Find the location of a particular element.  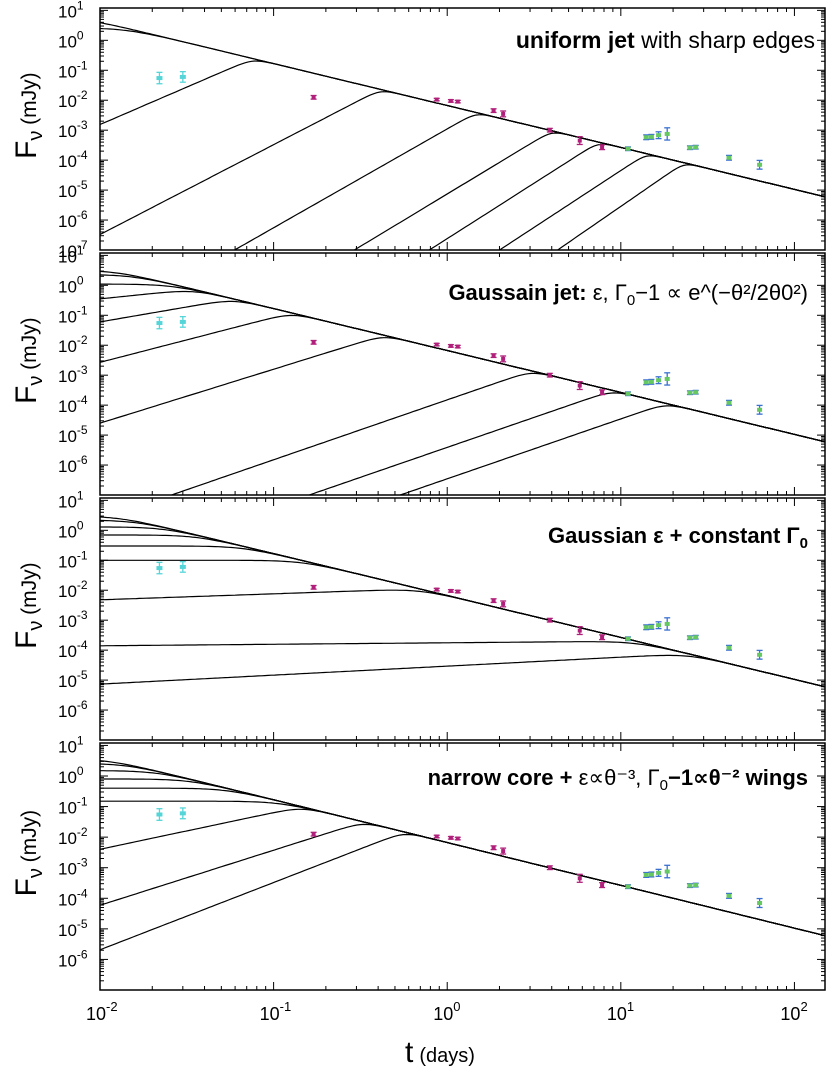

y-tick-label: 10¹ is located at coordinates (71, 254).